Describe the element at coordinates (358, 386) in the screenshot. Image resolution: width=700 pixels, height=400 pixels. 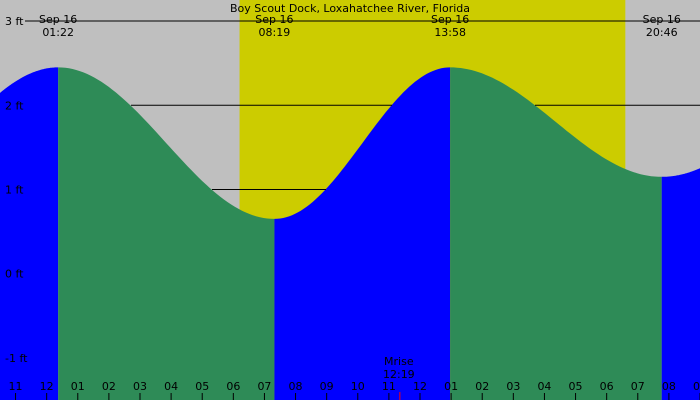
I see `x-tick-label: 10` at that location.